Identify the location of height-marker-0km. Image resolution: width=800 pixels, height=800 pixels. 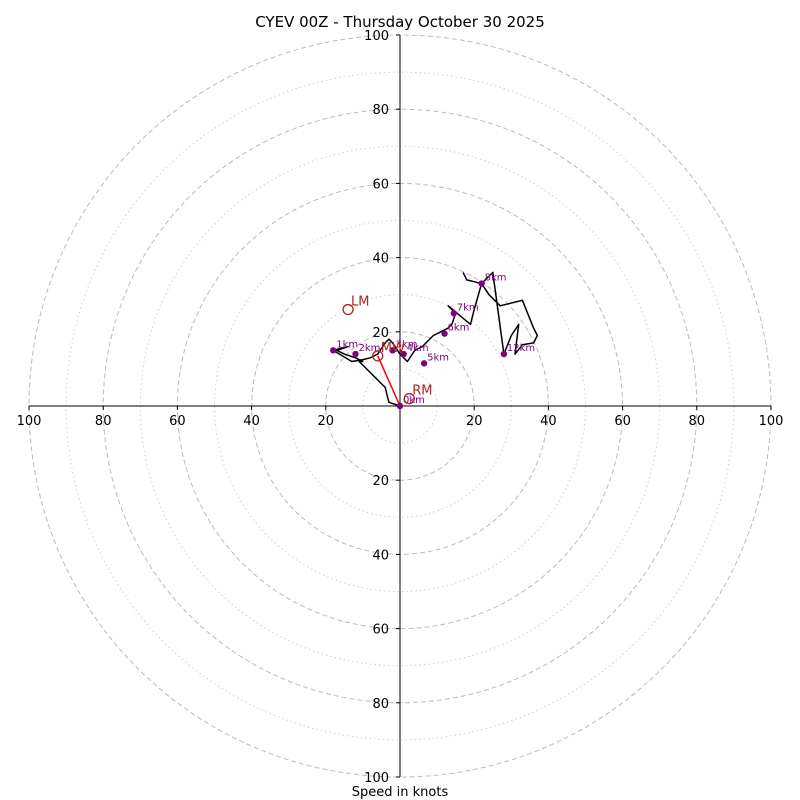
(400, 406).